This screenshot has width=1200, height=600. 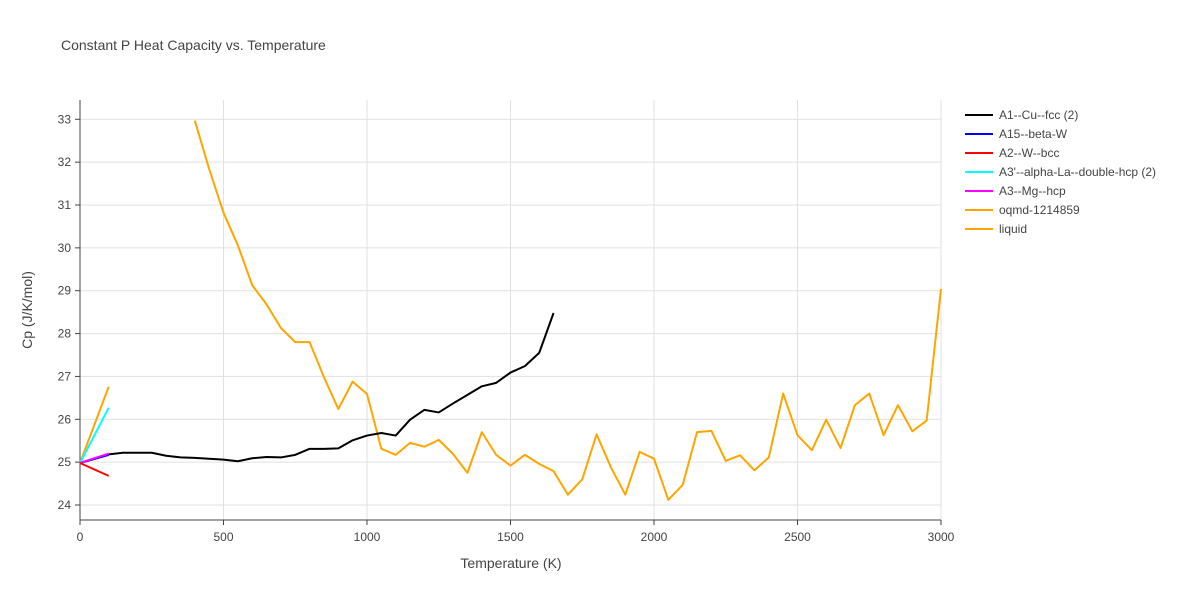 What do you see at coordinates (65, 505) in the screenshot?
I see `y-tick-label: 24` at bounding box center [65, 505].